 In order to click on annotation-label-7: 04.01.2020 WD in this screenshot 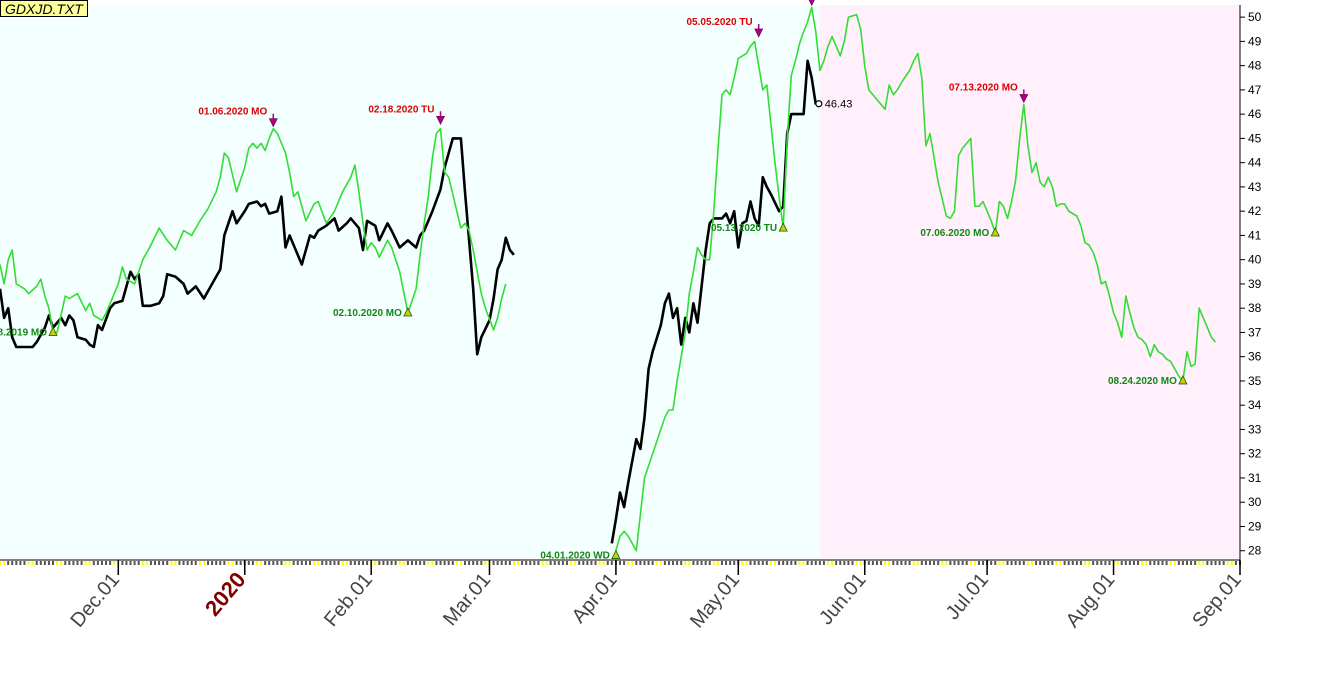, I will do `click(575, 556)`.